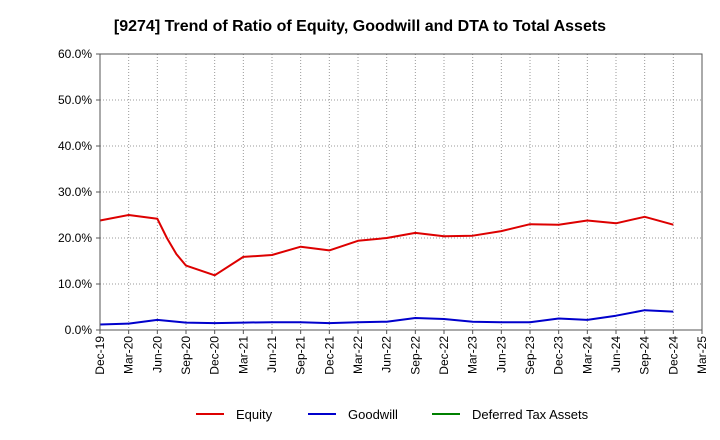 Image resolution: width=720 pixels, height=440 pixels. I want to click on x-tick-label: Mar-24, so click(587, 355).